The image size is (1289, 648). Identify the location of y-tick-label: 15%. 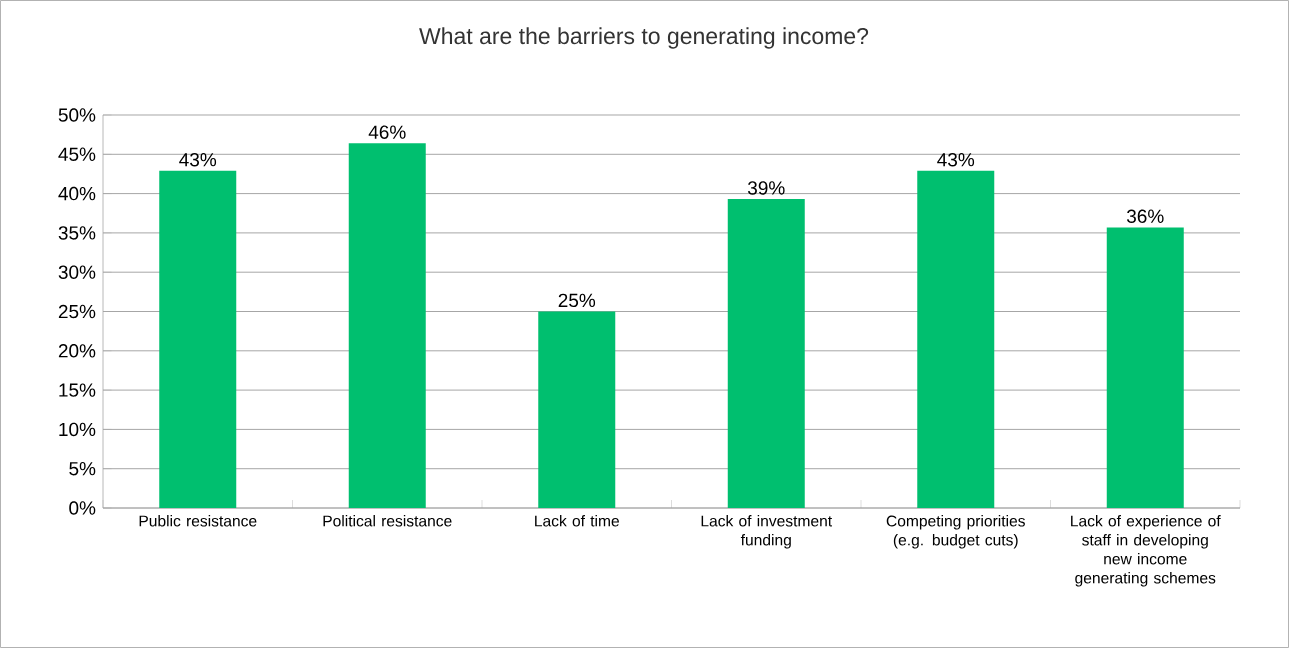
(77, 390).